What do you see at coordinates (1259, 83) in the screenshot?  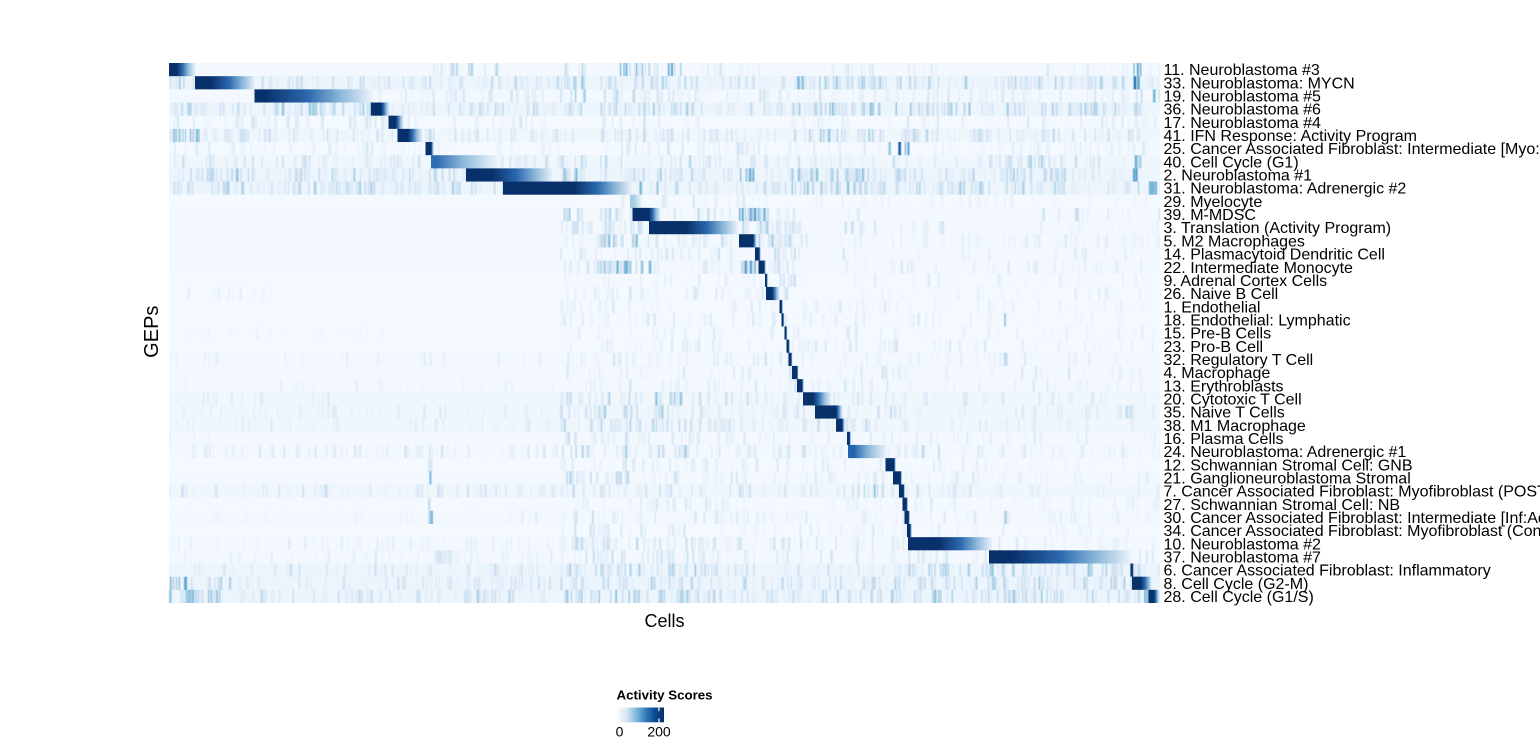 I see `svg-text: 33. Neuroblastoma: MYCN` at bounding box center [1259, 83].